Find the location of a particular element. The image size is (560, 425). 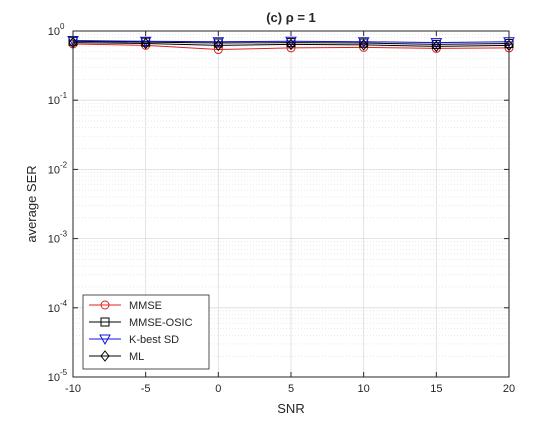

legend-box is located at coordinates (146, 332).